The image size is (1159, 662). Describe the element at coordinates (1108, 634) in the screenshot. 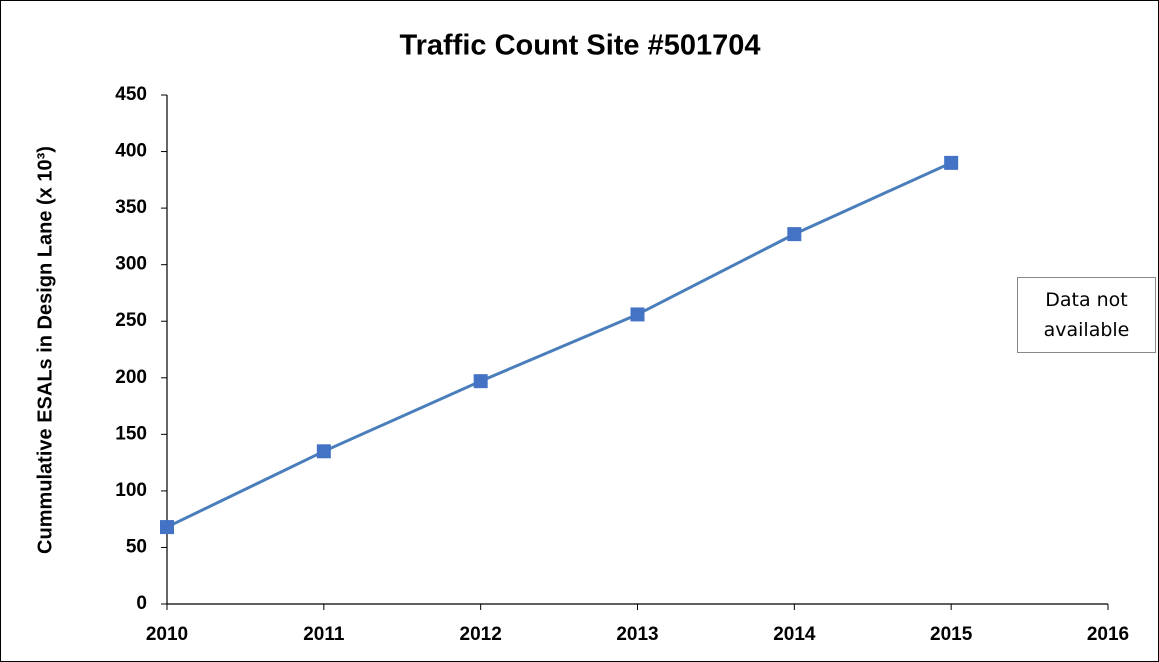

I see `x-tick-label: 2016` at that location.